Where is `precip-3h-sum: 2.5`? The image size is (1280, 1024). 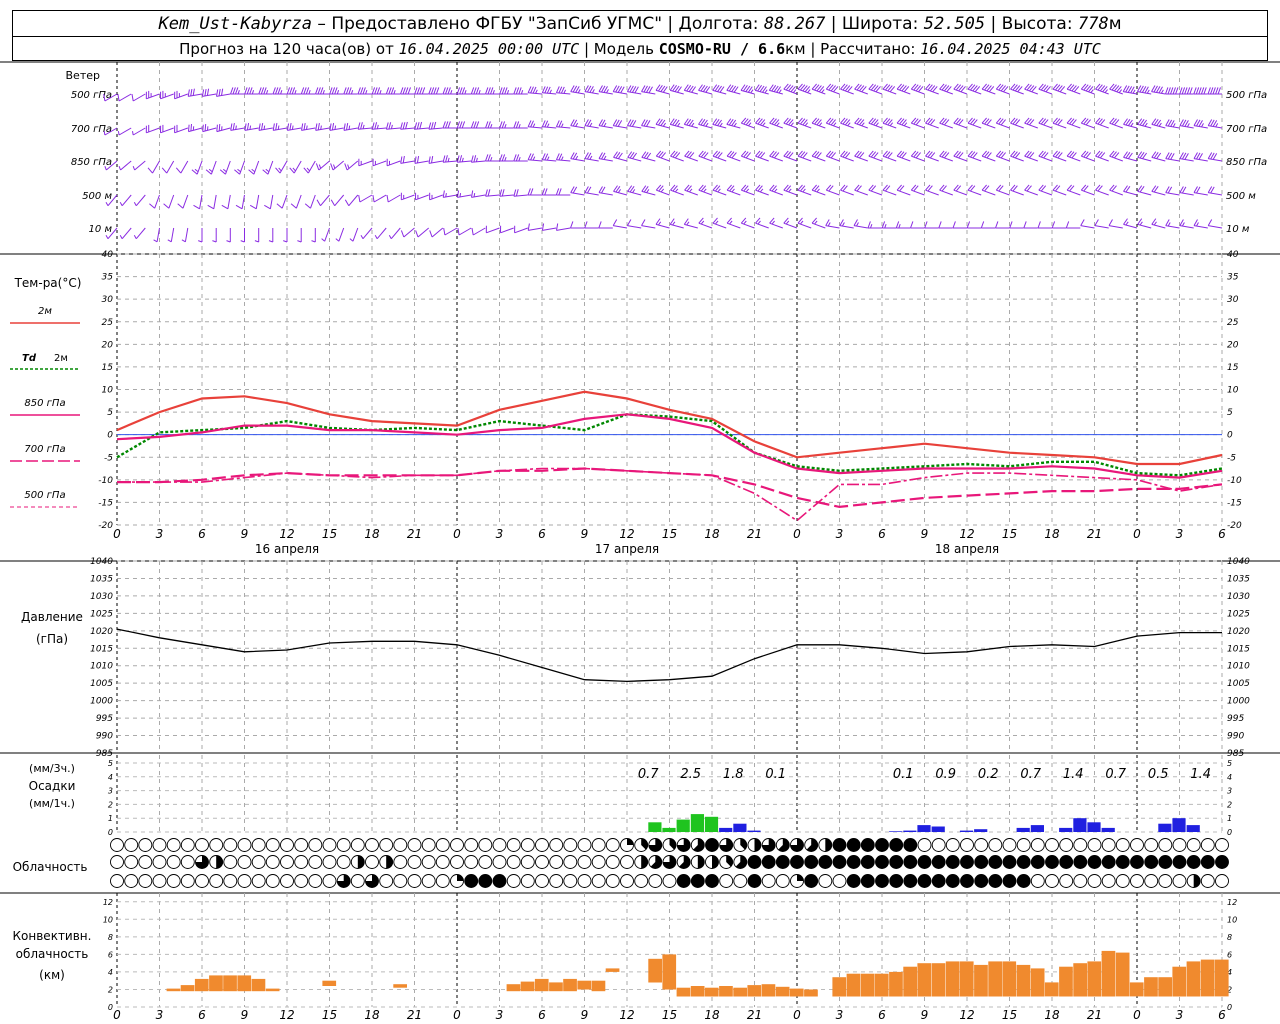
precip-3h-sum: 2.5 is located at coordinates (690, 774).